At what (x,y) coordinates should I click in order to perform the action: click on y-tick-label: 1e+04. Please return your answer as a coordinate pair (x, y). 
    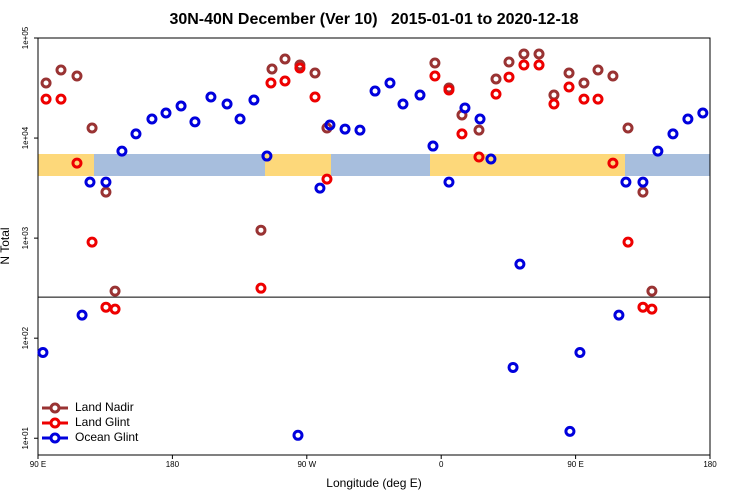
    Looking at the image, I should click on (25, 137).